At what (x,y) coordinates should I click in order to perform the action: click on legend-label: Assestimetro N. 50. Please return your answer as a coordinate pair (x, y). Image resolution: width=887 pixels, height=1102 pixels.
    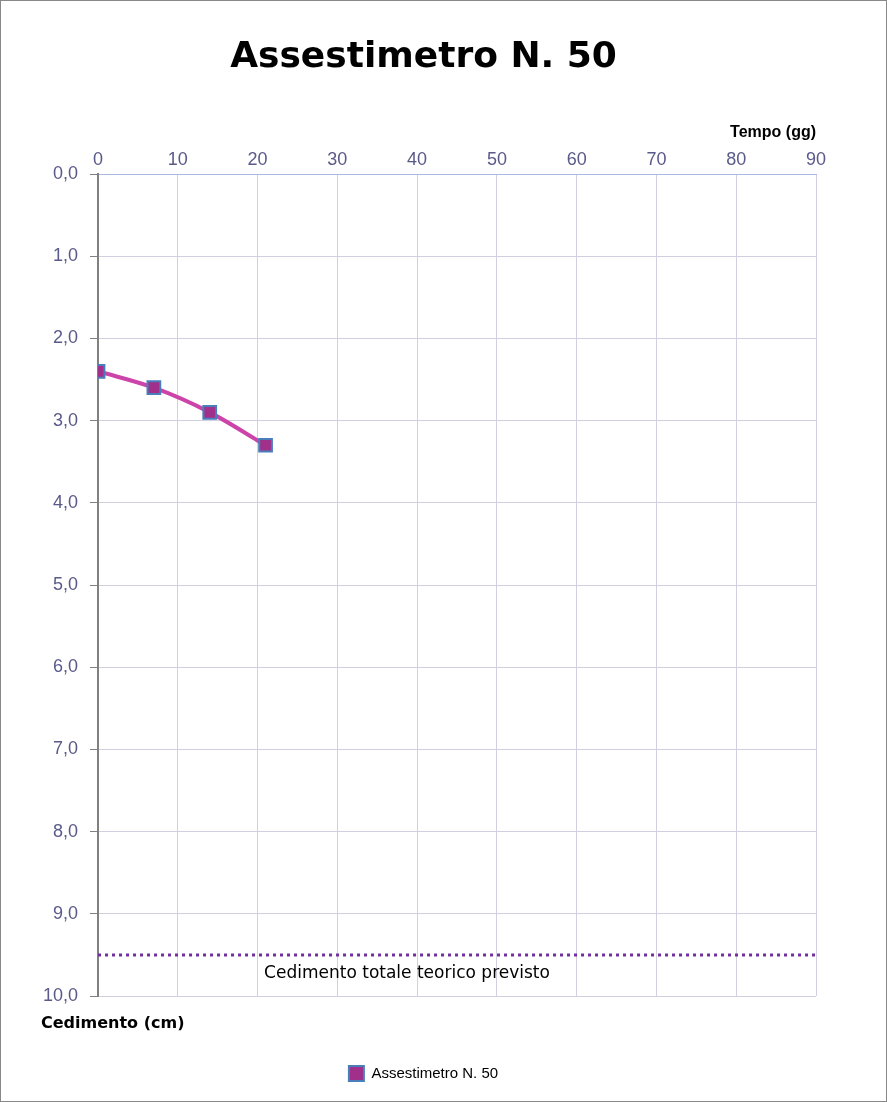
    Looking at the image, I should click on (435, 1072).